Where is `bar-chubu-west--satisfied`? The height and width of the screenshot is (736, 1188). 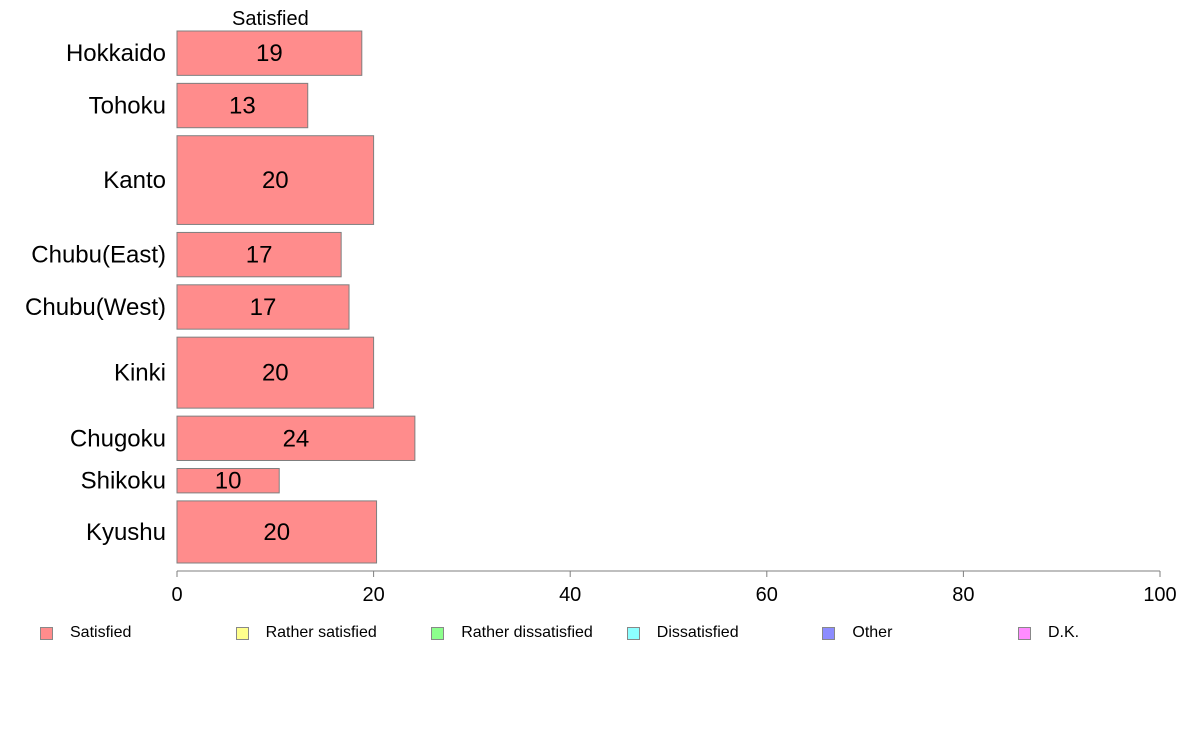
bar-chubu-west--satisfied is located at coordinates (263, 307).